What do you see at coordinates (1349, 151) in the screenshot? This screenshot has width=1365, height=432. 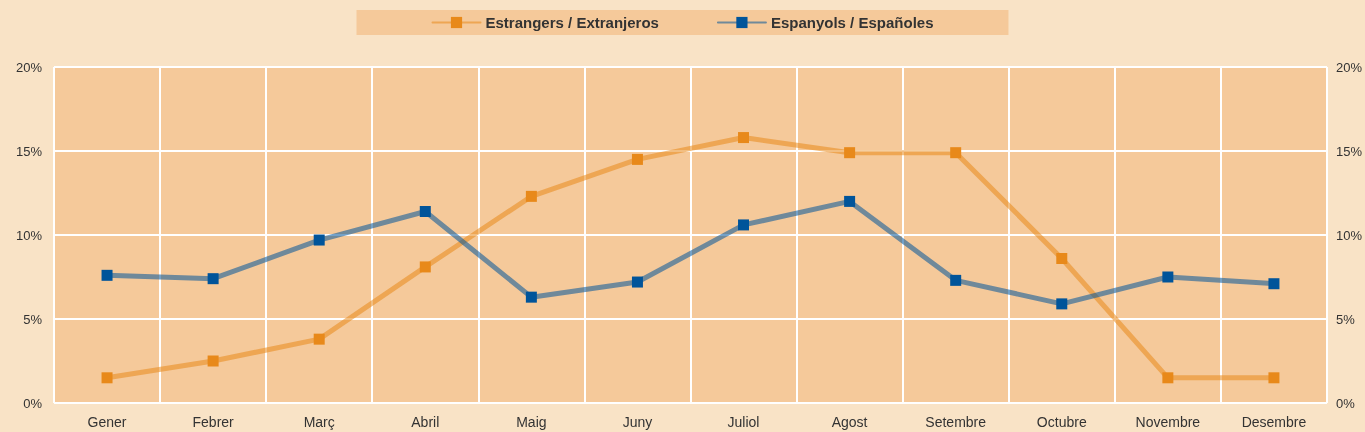 I see `y2-tick-label: 15%` at bounding box center [1349, 151].